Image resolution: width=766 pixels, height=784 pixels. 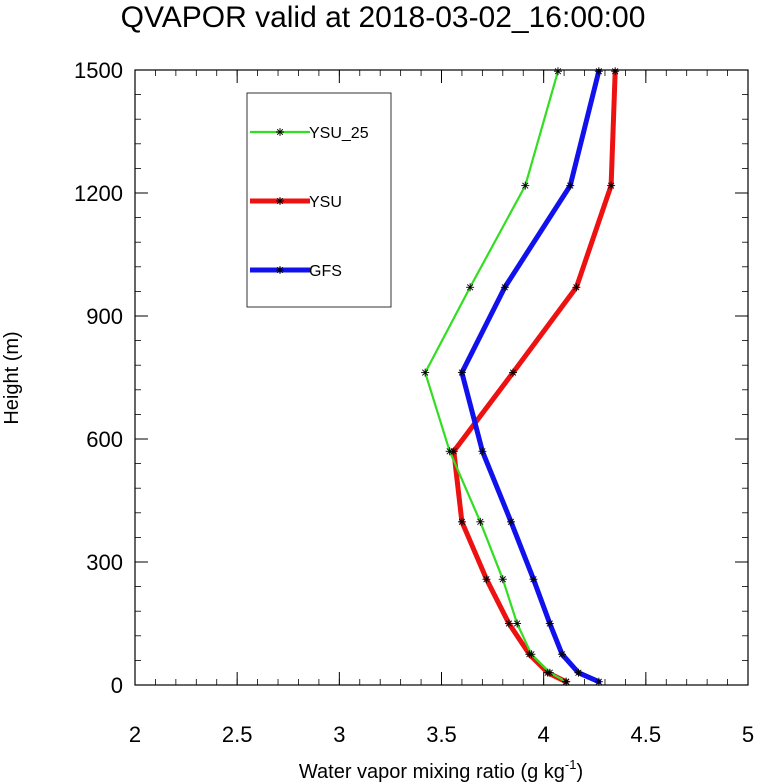 What do you see at coordinates (383, 17) in the screenshot?
I see `chart-title: QVAPOR valid at 2018-03-02_16:00:00` at bounding box center [383, 17].